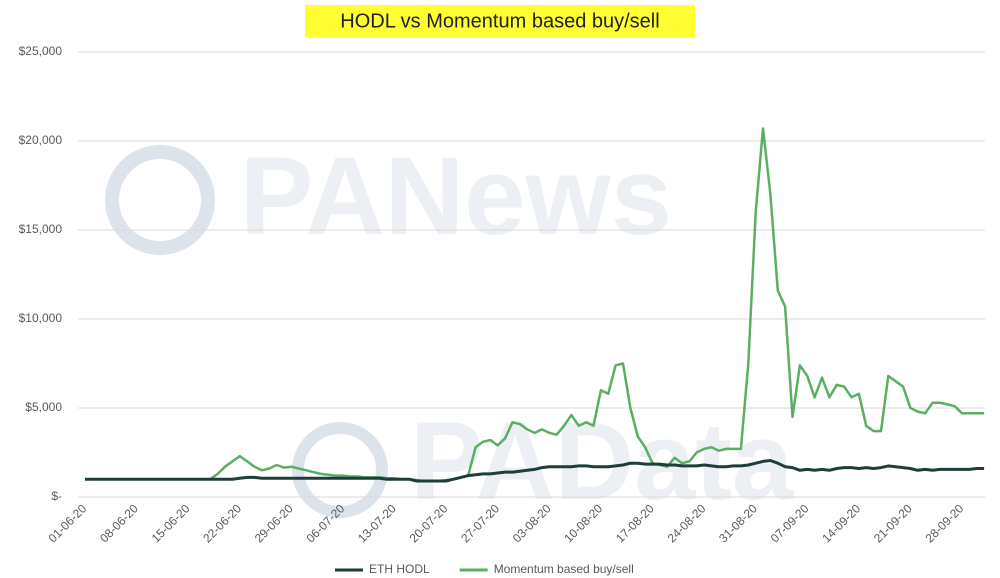  I want to click on x-tick-label: 14-09-20, so click(841, 523).